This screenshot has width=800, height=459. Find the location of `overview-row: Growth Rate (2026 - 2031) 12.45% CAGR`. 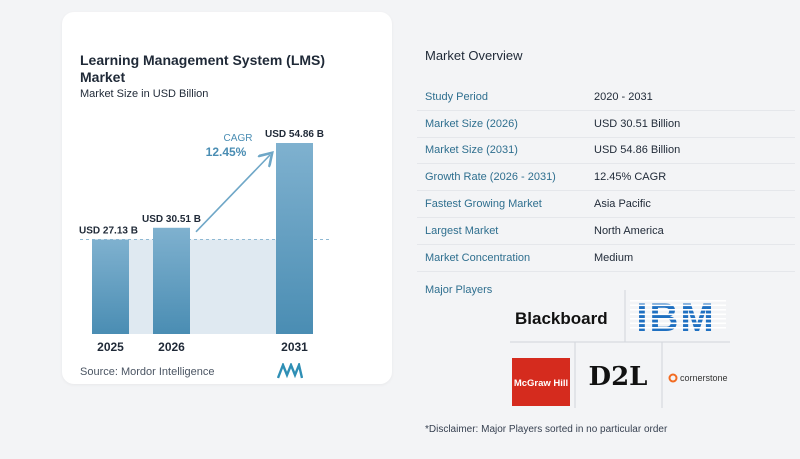

overview-row: Growth Rate (2026 - 2031) 12.45% CAGR is located at coordinates (606, 178).